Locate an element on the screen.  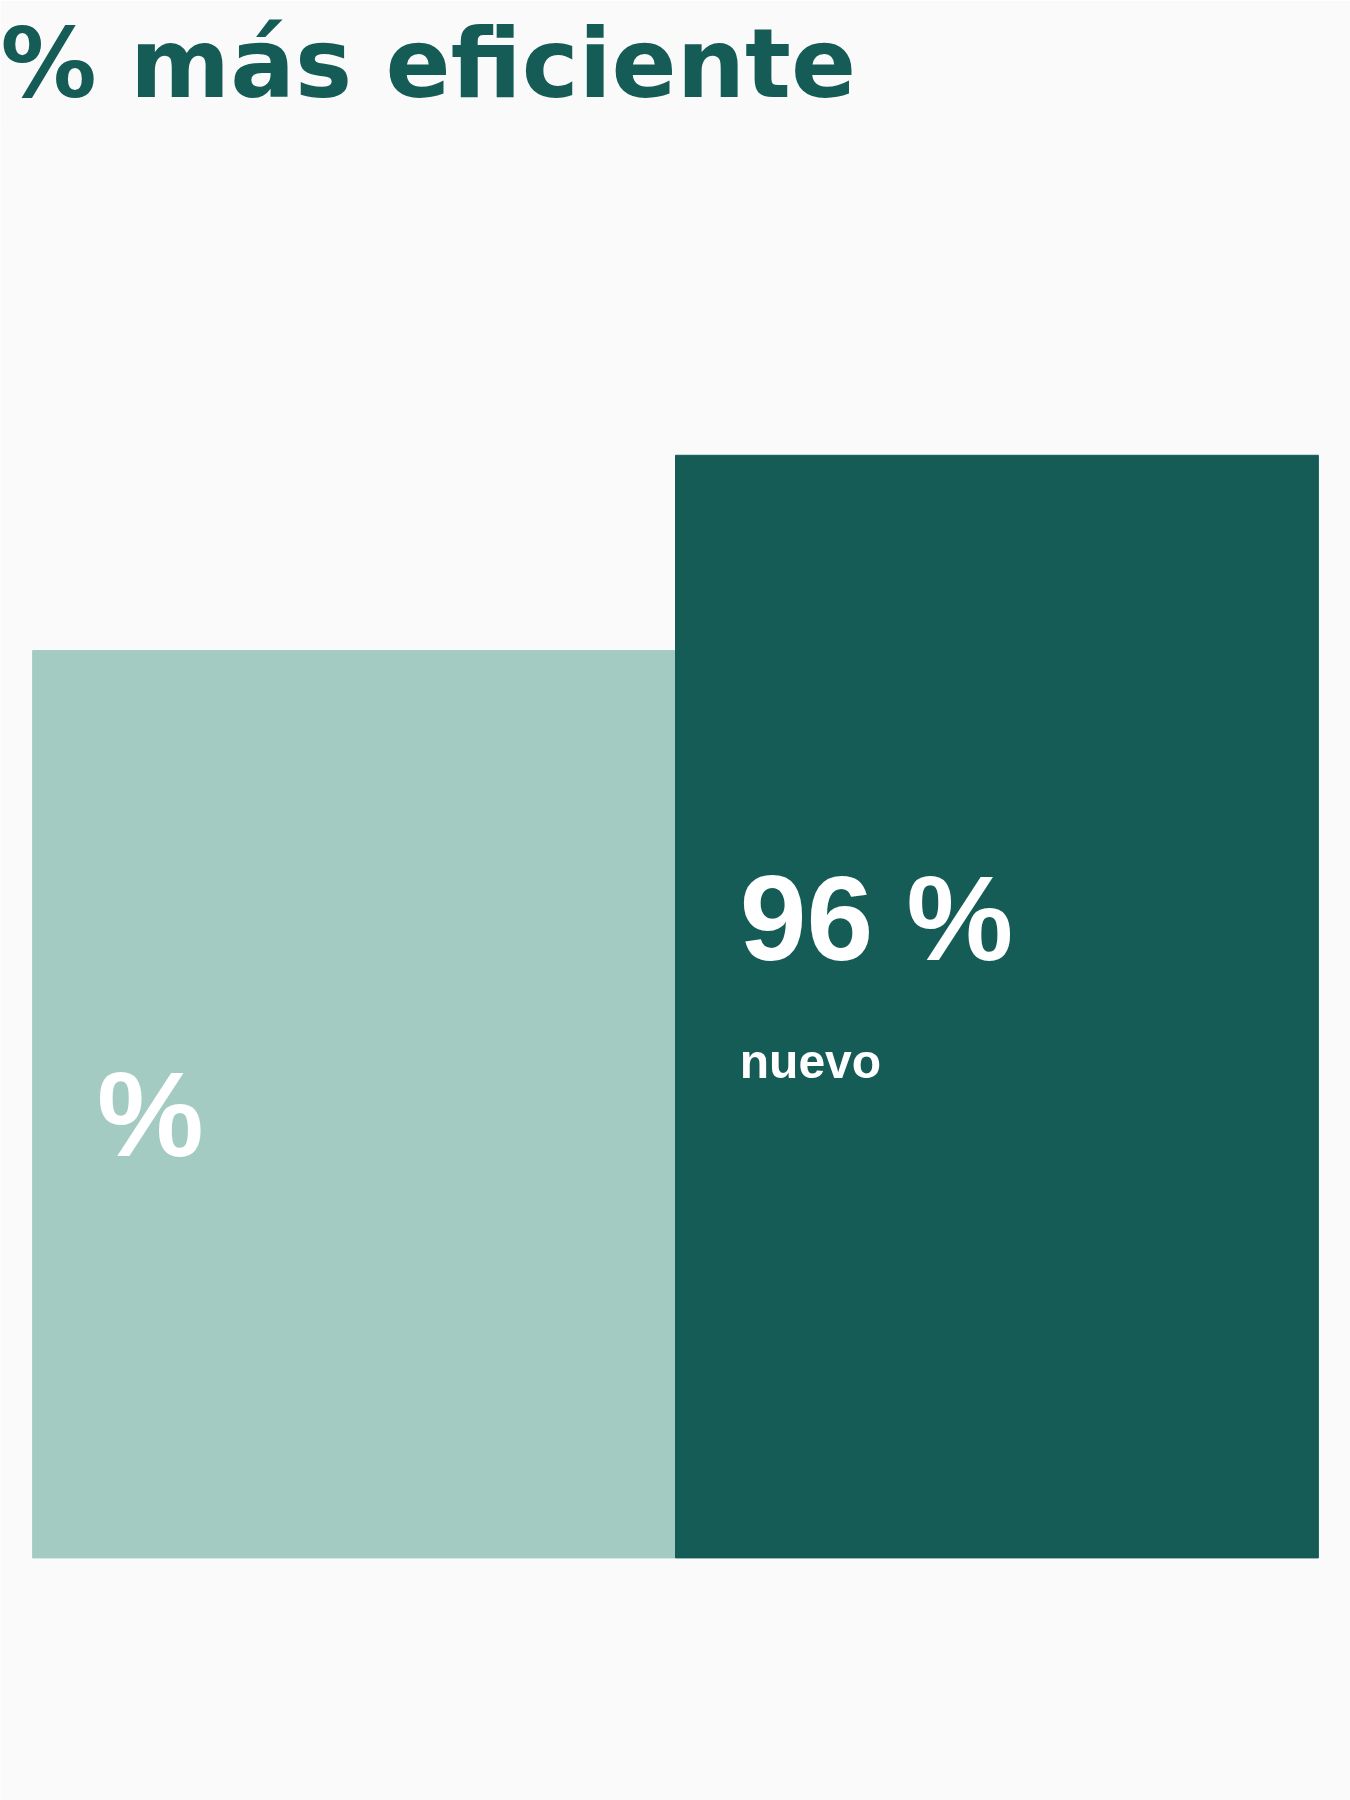
x-tick-label: nuevo is located at coordinates (810, 1062).